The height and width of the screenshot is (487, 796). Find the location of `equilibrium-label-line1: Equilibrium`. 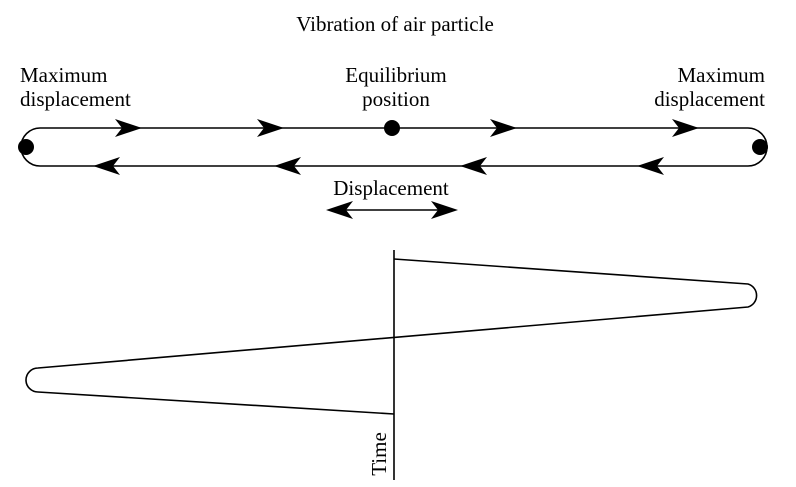

equilibrium-label-line1: Equilibrium is located at coordinates (396, 75).